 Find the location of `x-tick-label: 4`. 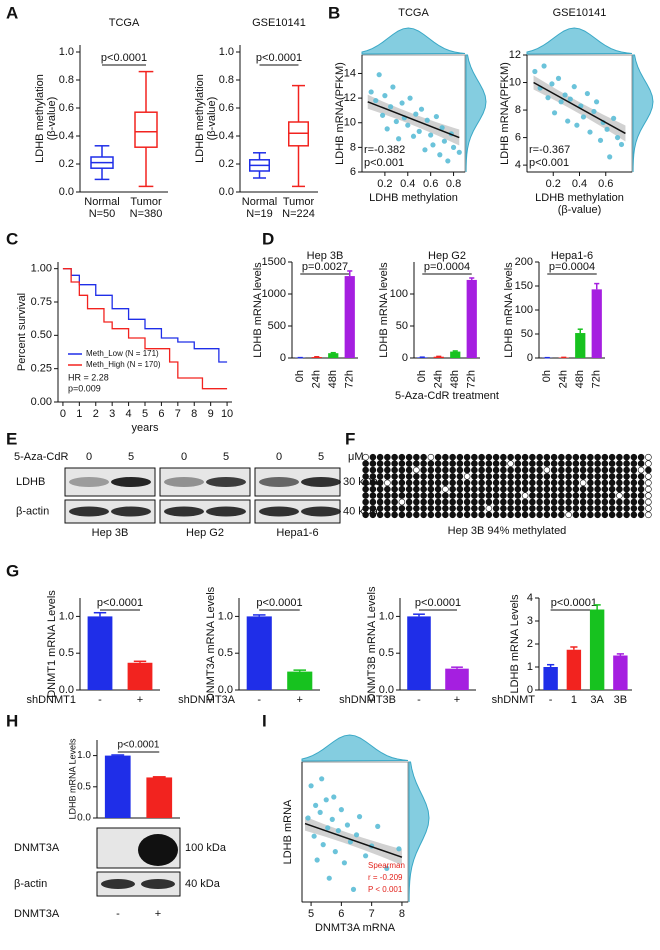

x-tick-label: 4 is located at coordinates (129, 414).